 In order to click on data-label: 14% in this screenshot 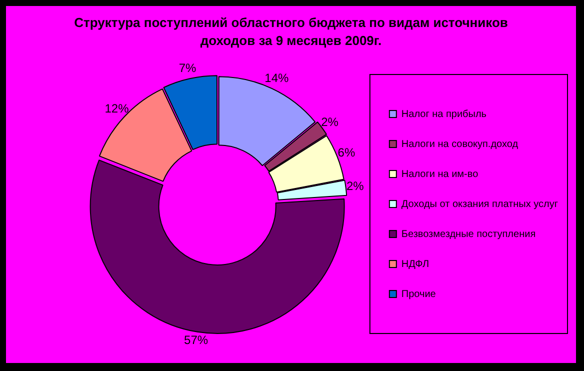, I will do `click(277, 77)`.